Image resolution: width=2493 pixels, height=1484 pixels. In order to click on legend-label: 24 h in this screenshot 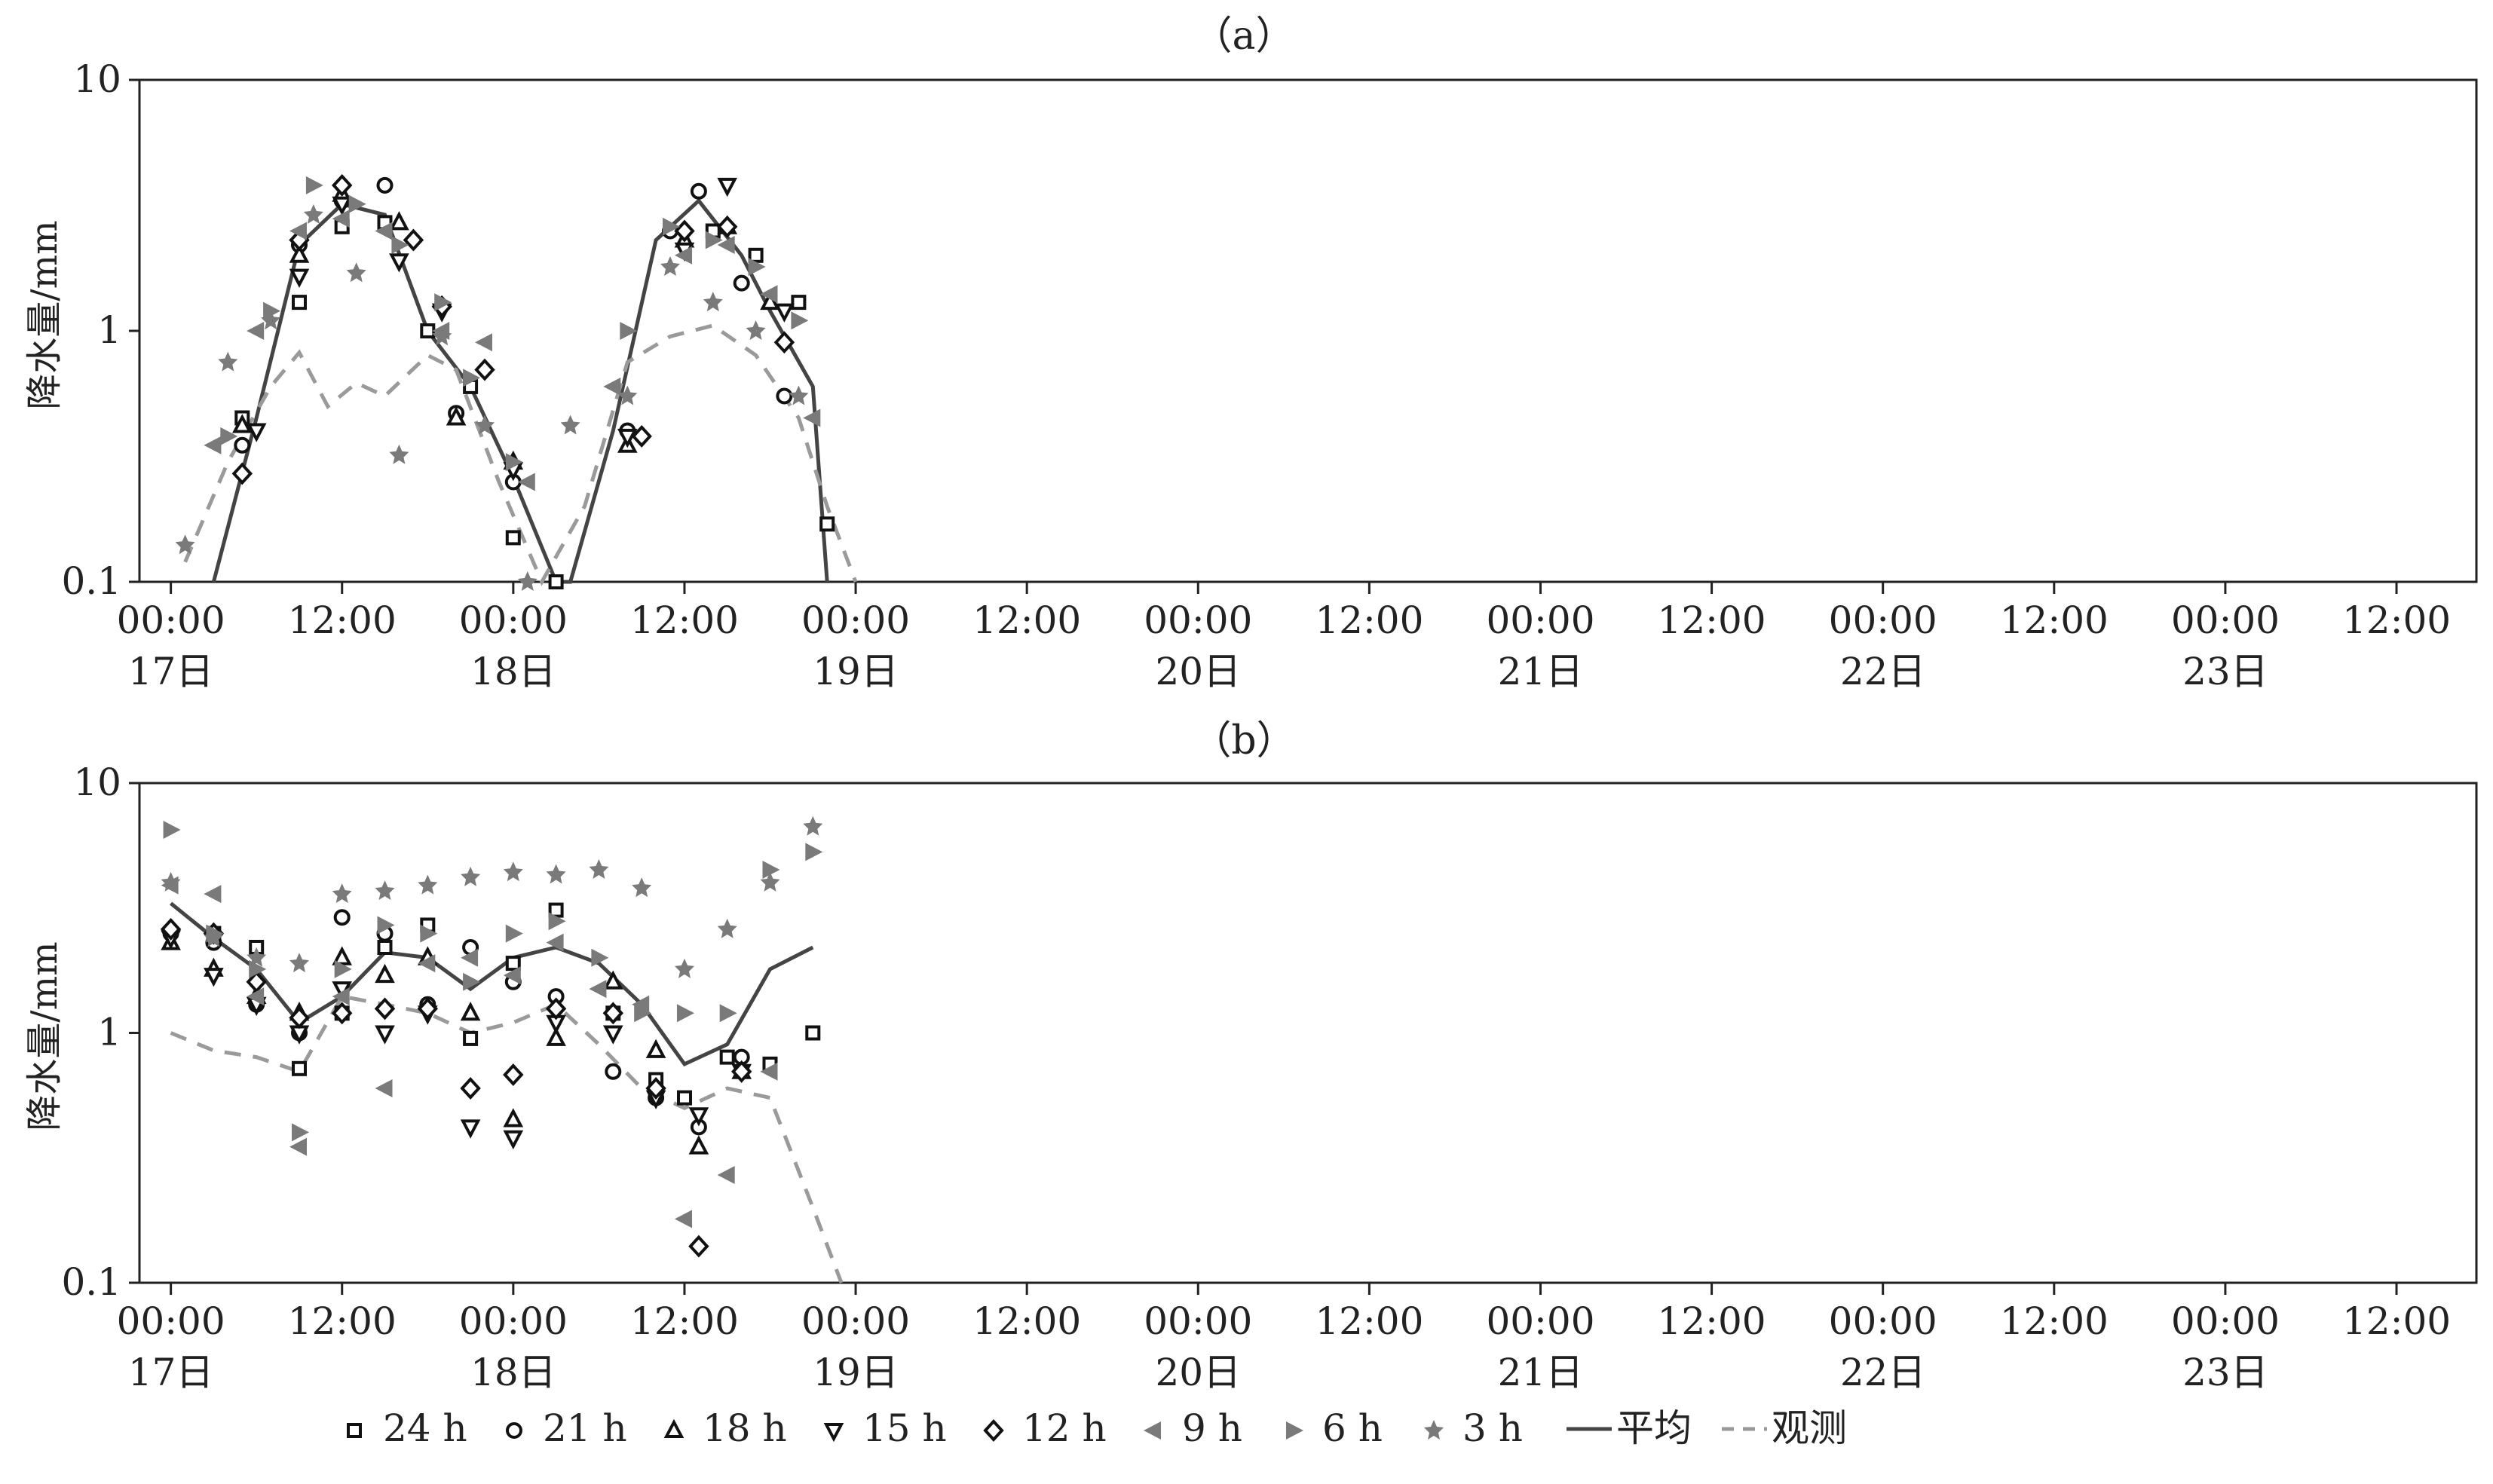, I will do `click(425, 1428)`.